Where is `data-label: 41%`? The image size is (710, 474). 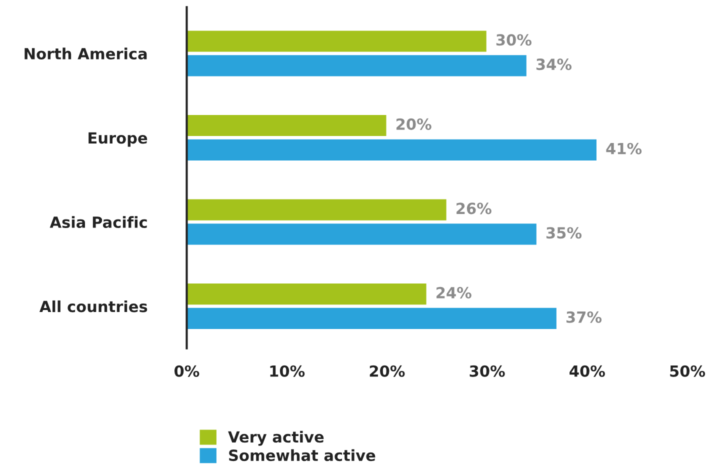
data-label: 41% is located at coordinates (624, 148).